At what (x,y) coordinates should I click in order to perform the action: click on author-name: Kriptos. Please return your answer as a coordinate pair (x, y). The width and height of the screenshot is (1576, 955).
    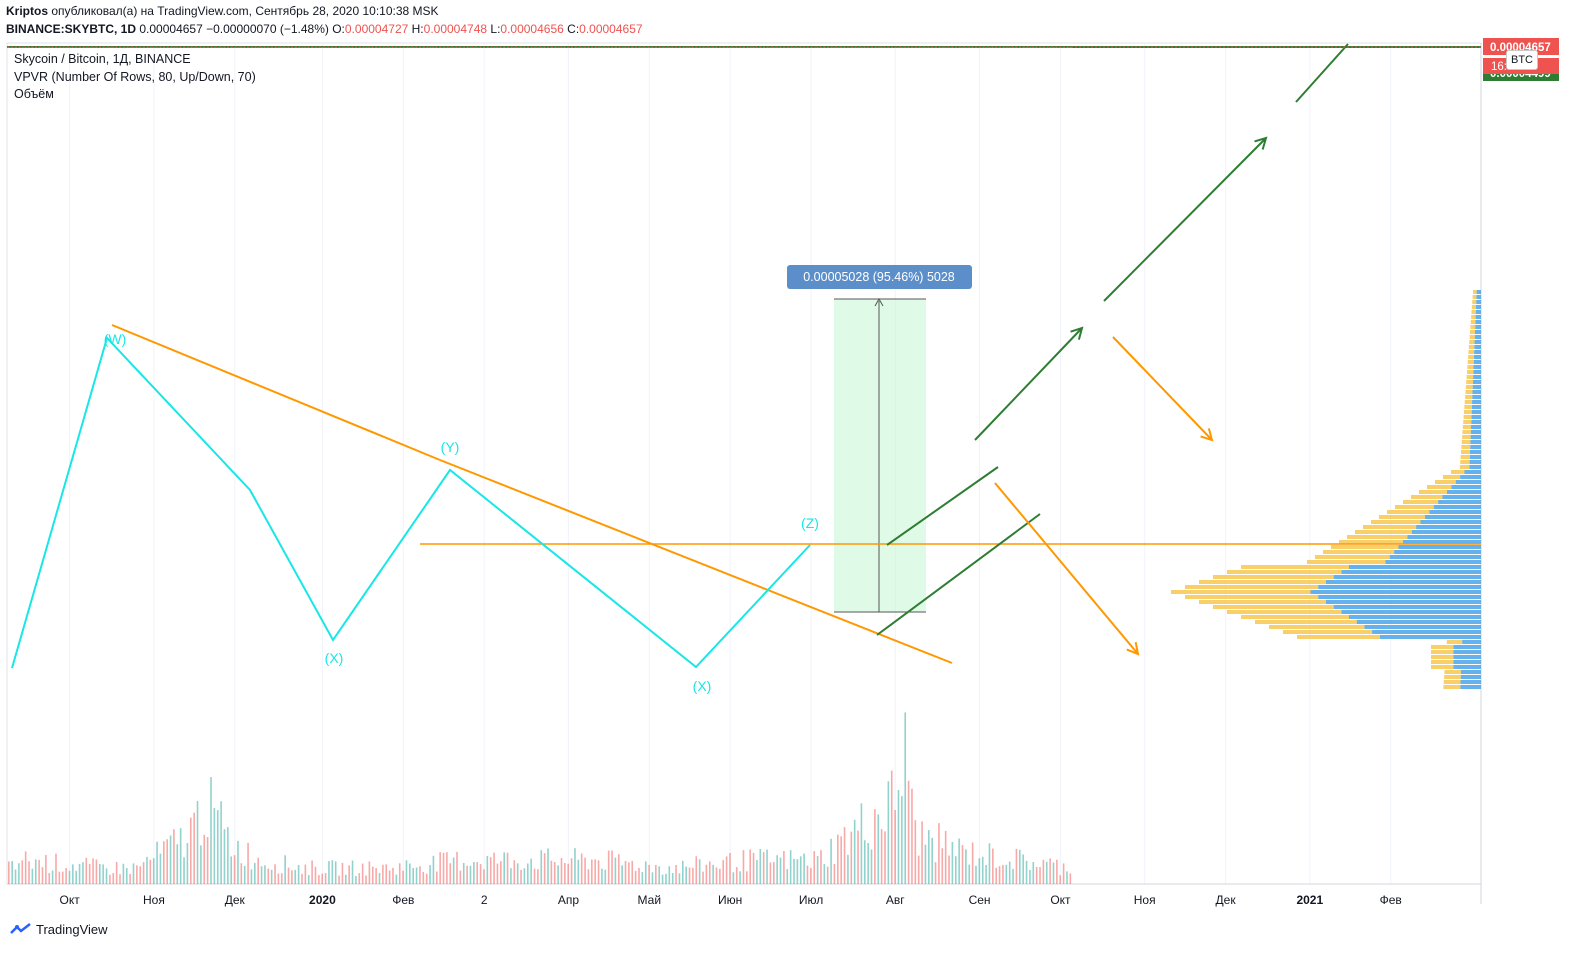
    Looking at the image, I should click on (27, 11).